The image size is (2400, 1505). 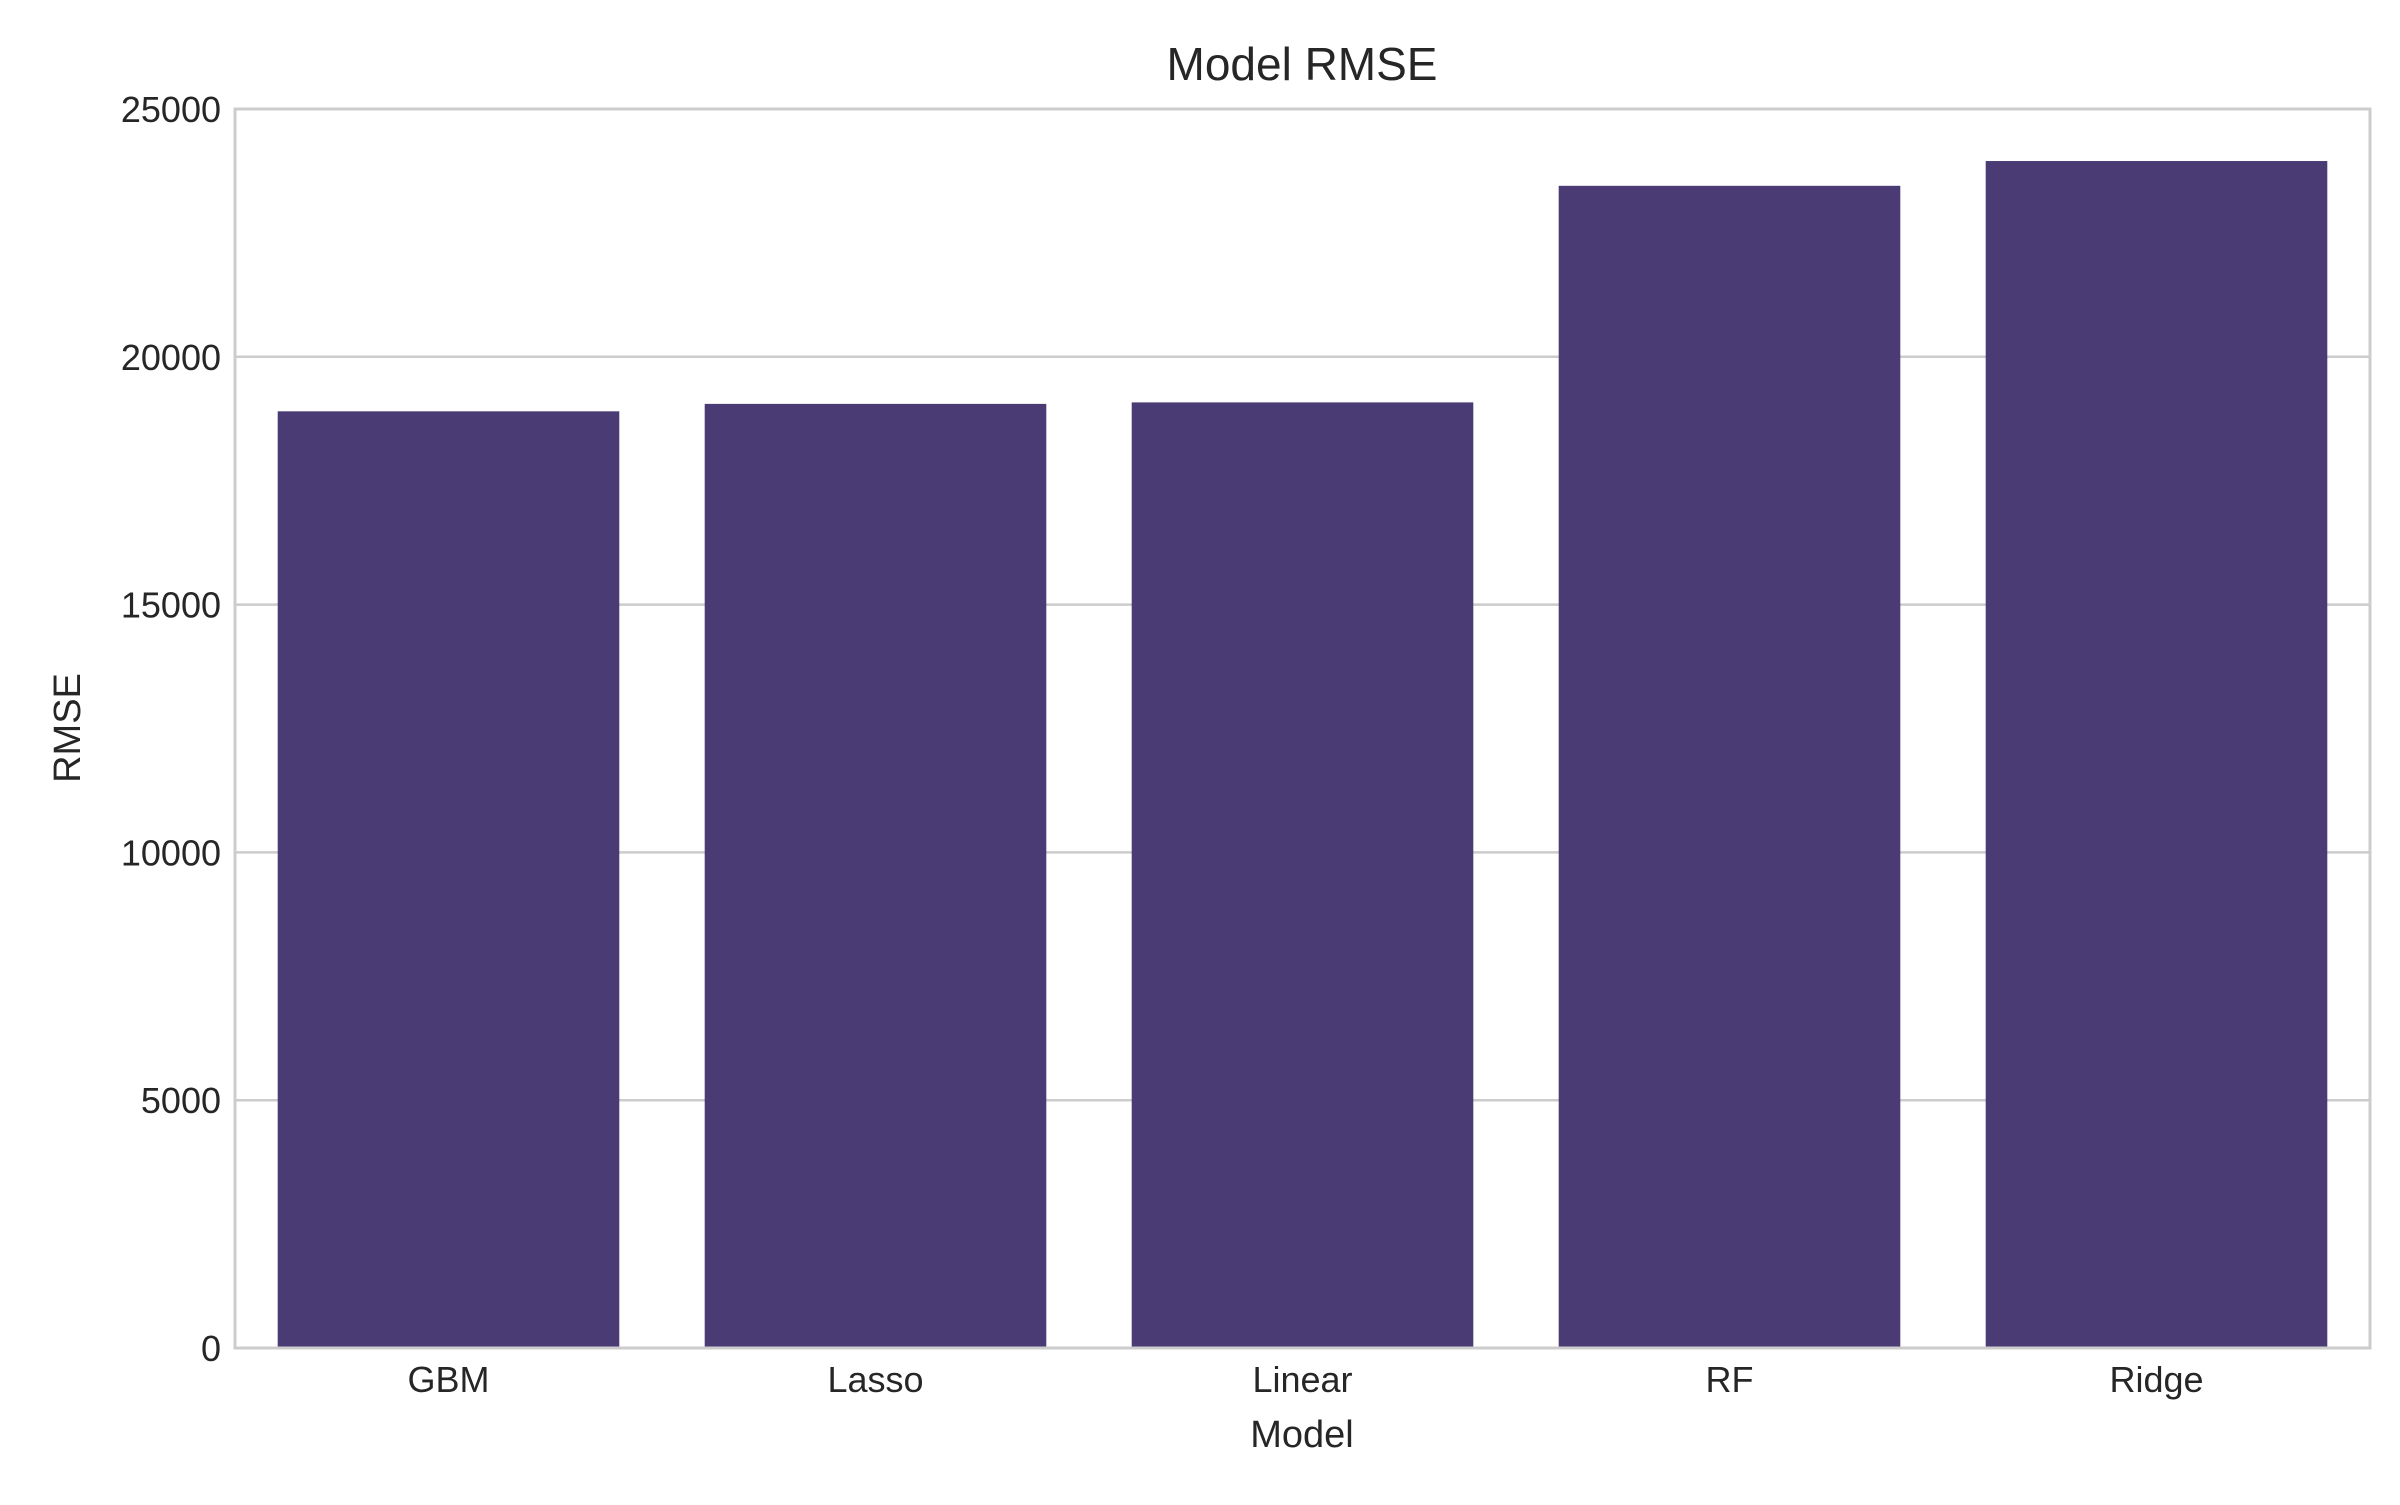 I want to click on bar-lasso, so click(x=875, y=876).